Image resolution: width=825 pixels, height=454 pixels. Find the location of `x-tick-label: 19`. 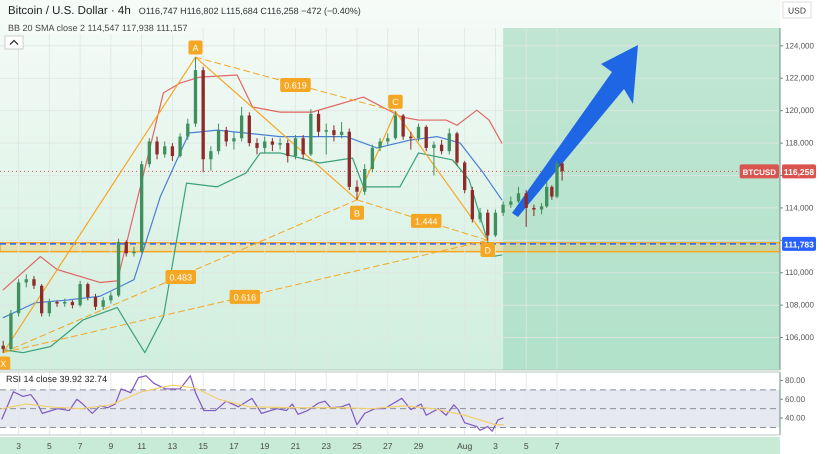

x-tick-label: 19 is located at coordinates (265, 446).